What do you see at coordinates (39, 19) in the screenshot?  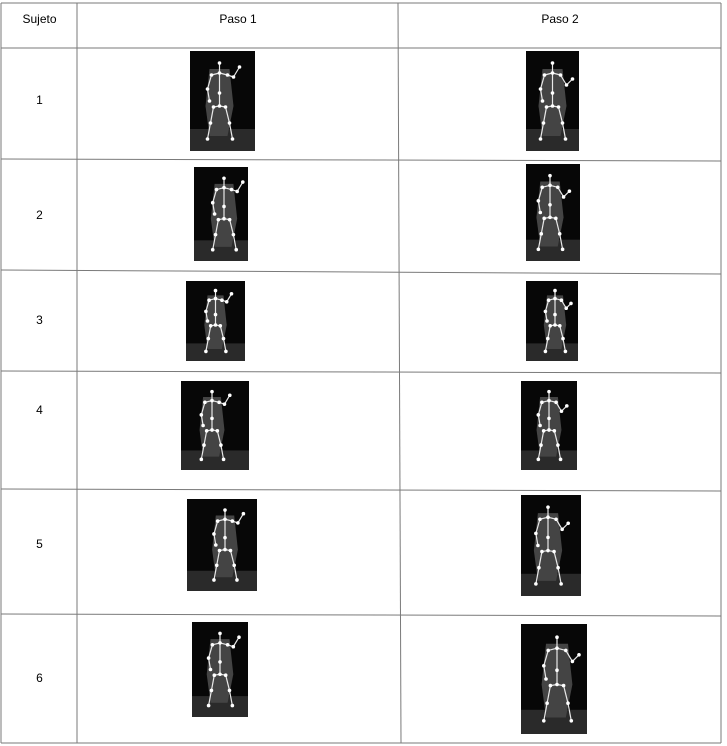 I see `header-subject: Sujeto` at bounding box center [39, 19].